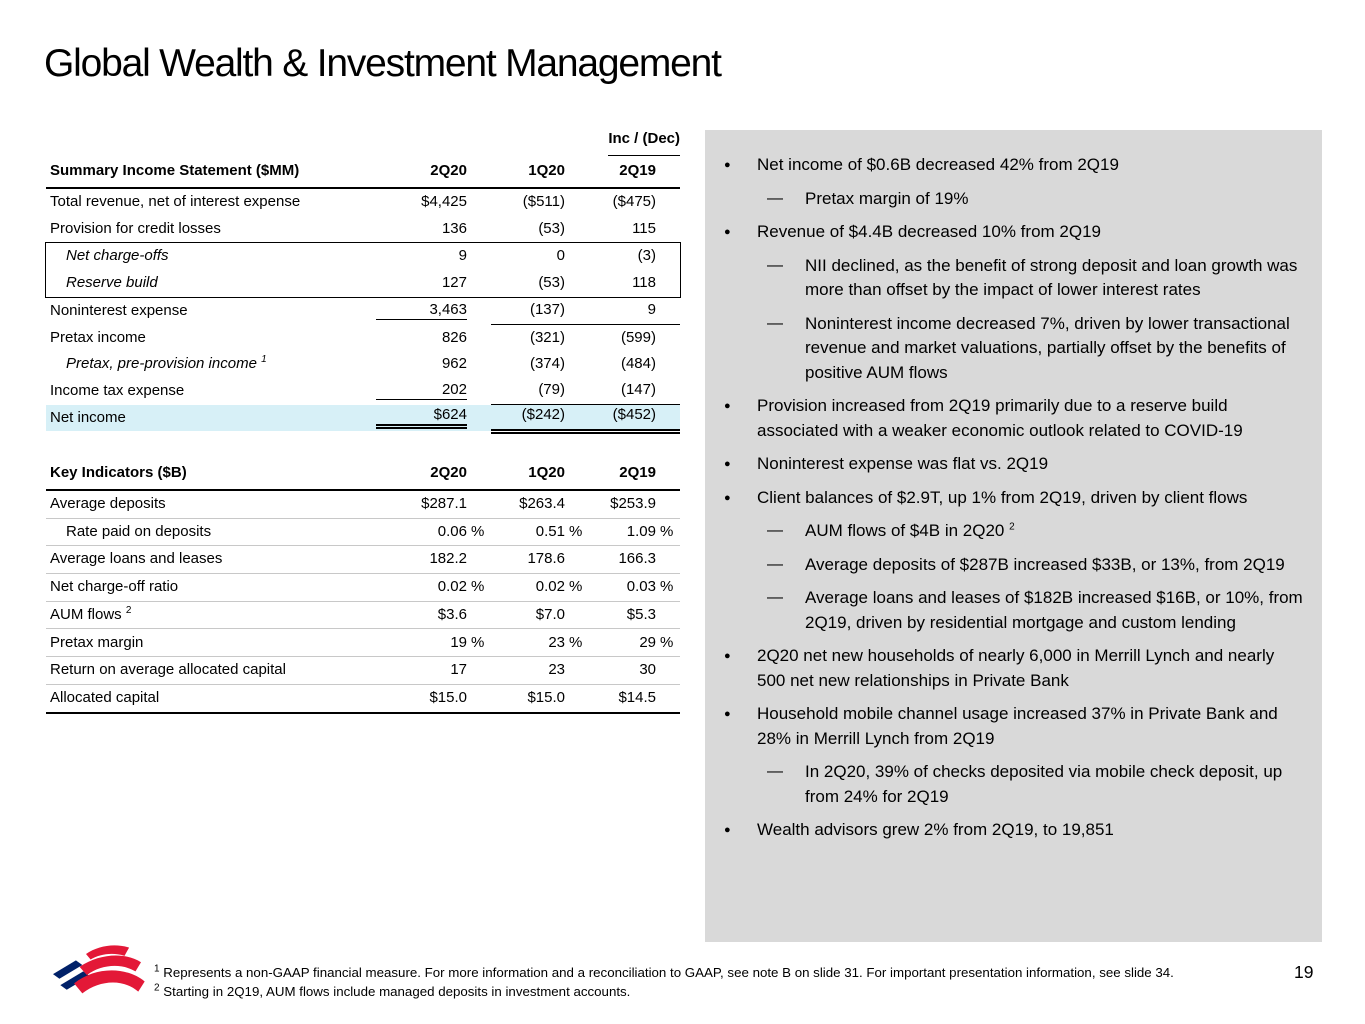  What do you see at coordinates (641, 587) in the screenshot?
I see `cell-2q19: 0.03` at bounding box center [641, 587].